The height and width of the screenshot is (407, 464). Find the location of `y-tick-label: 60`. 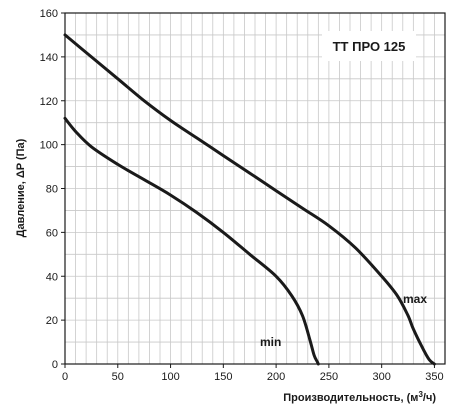

y-tick-label: 60 is located at coordinates (52, 233).